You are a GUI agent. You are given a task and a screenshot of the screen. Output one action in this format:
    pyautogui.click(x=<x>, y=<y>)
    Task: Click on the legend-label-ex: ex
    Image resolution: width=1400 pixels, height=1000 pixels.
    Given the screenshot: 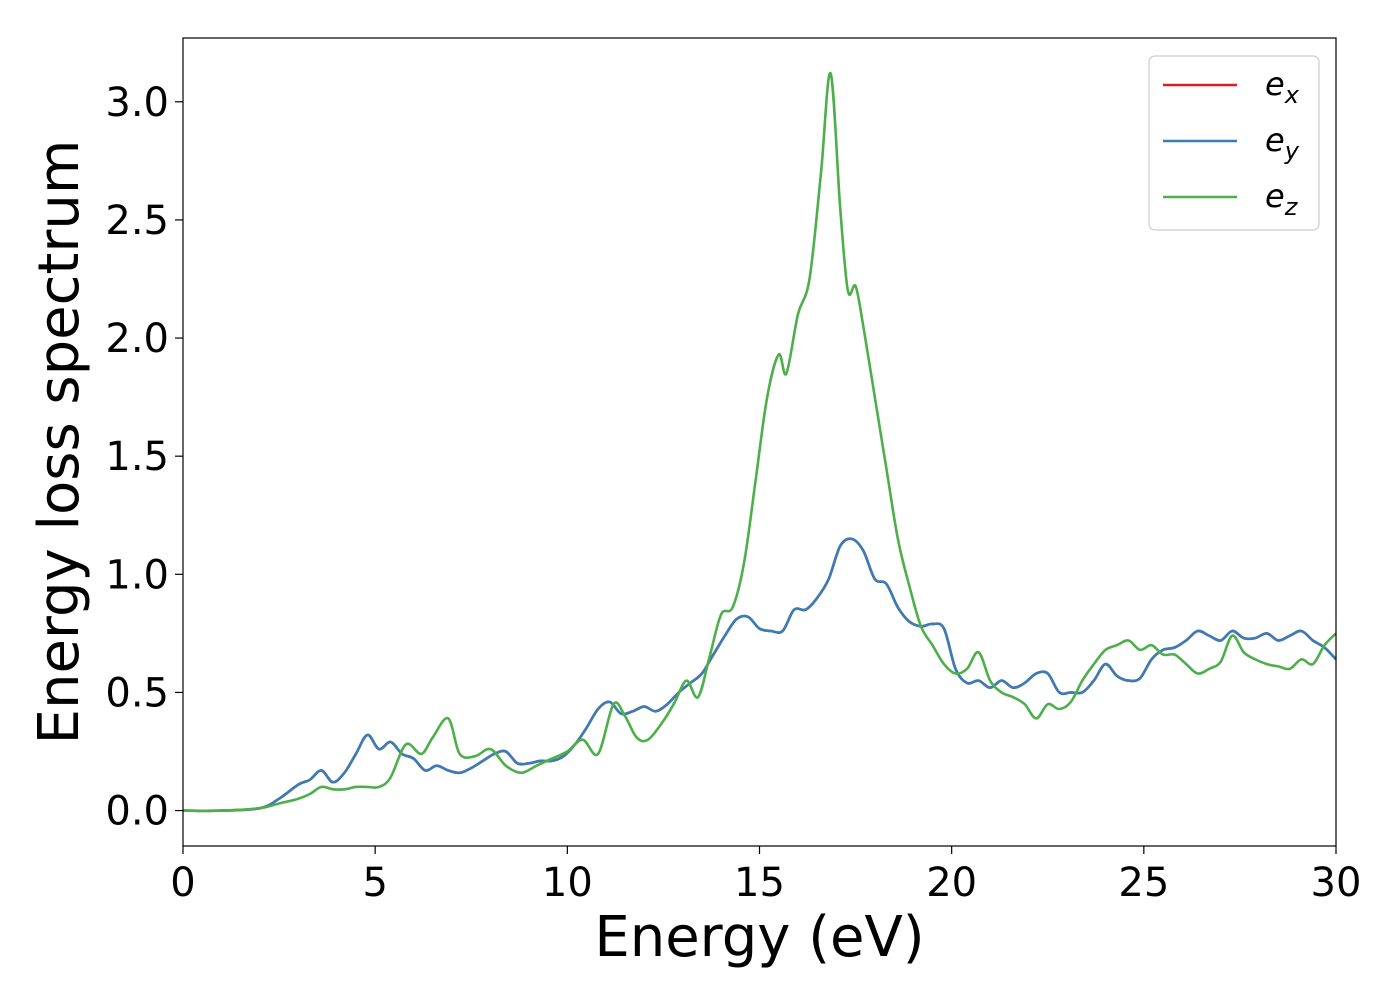 What is the action you would take?
    pyautogui.click(x=1282, y=87)
    